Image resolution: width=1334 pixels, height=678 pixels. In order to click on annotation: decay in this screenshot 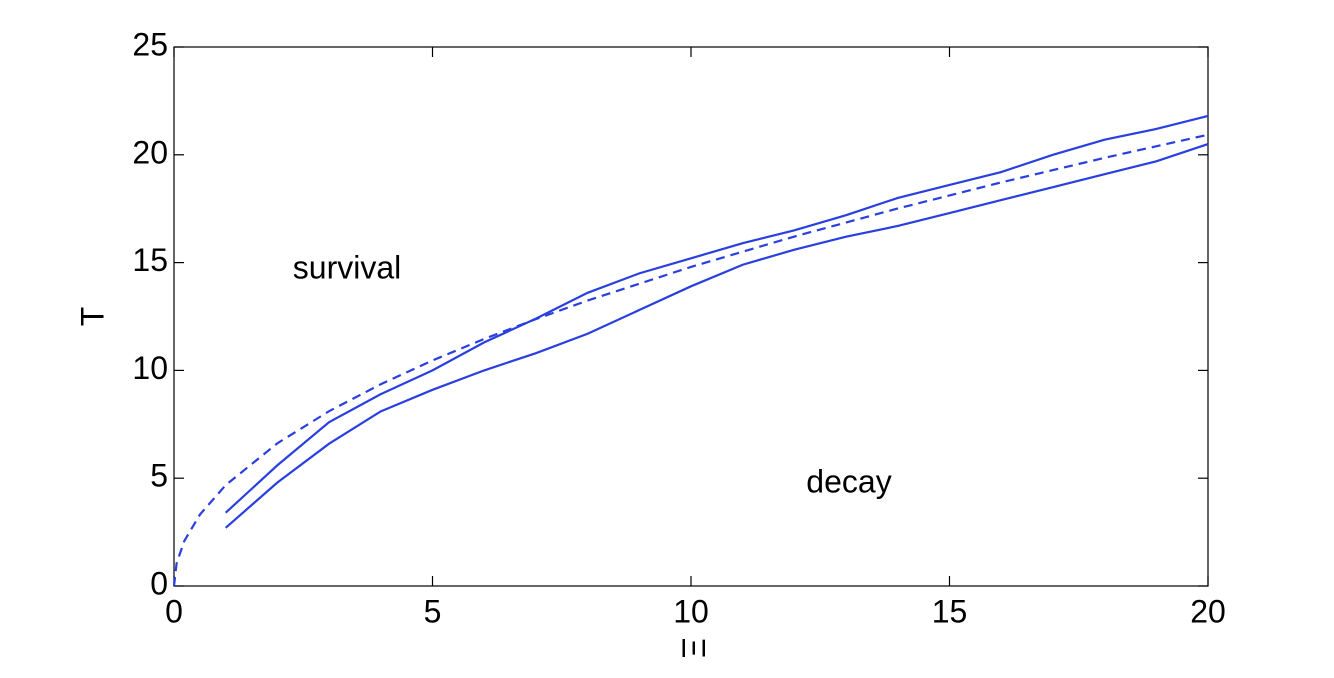, I will do `click(848, 481)`.